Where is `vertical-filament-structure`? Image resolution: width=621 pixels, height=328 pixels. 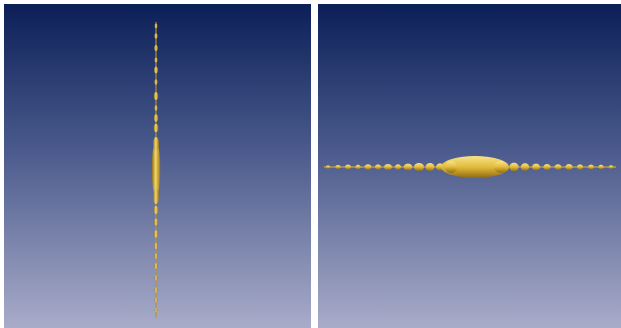
vertical-filament-structure is located at coordinates (156, 170).